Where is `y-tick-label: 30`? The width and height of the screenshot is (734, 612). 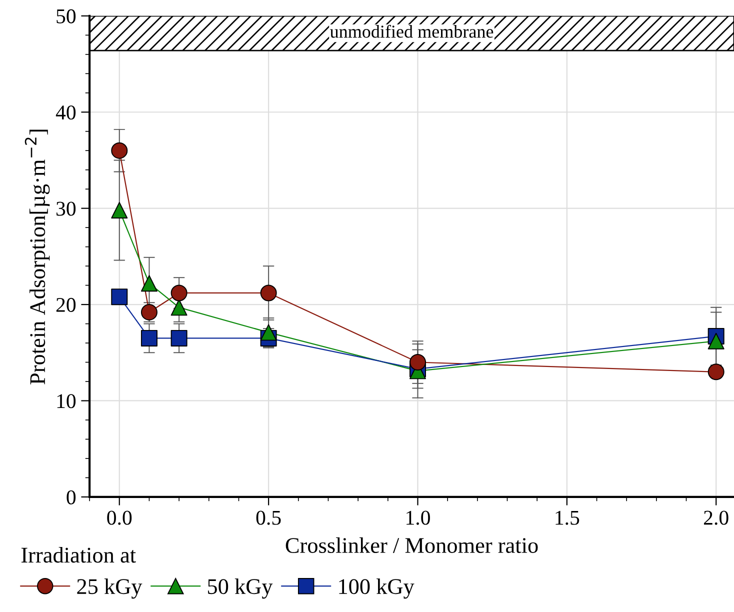
y-tick-label: 30 is located at coordinates (66, 209).